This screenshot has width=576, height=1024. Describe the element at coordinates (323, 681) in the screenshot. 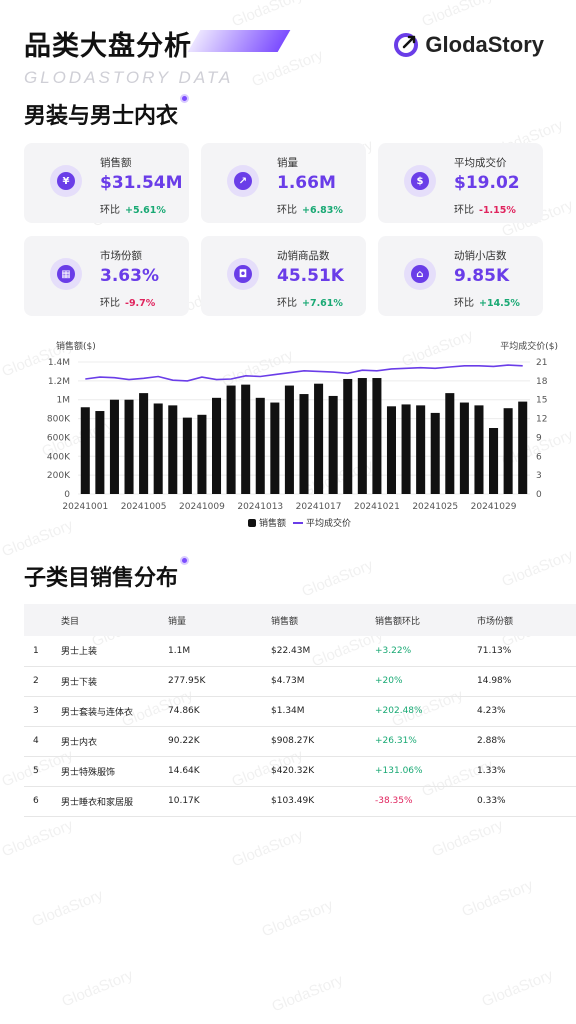

I see `cell-sales: $4.73M` at that location.